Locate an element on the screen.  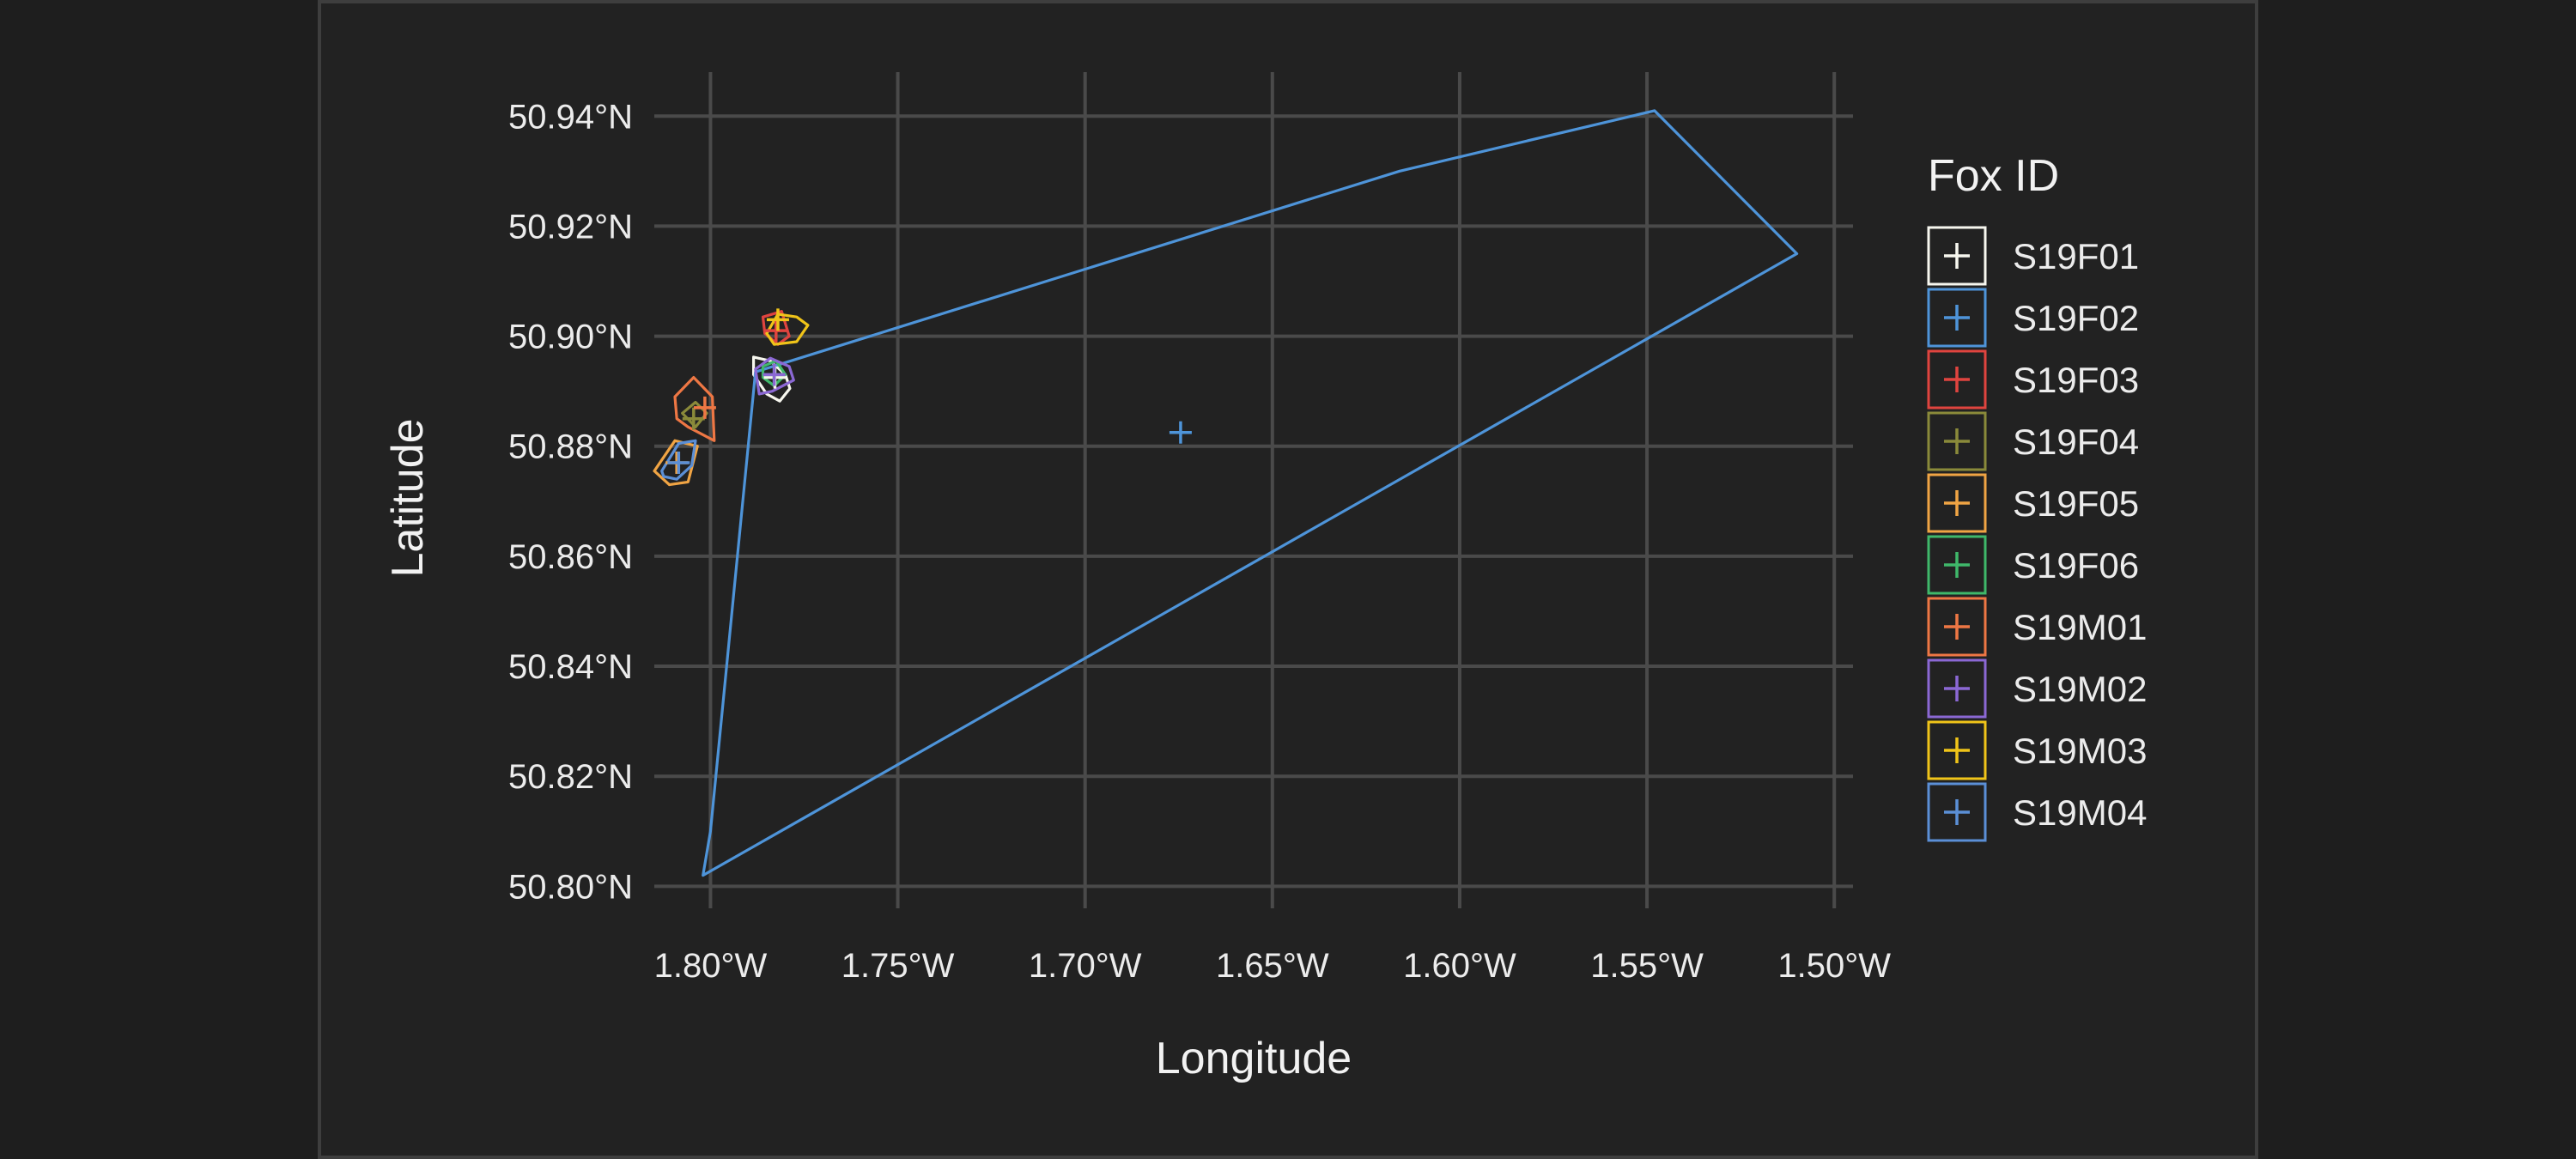
legend-item-s19f01: S19F01 is located at coordinates (2033, 256).